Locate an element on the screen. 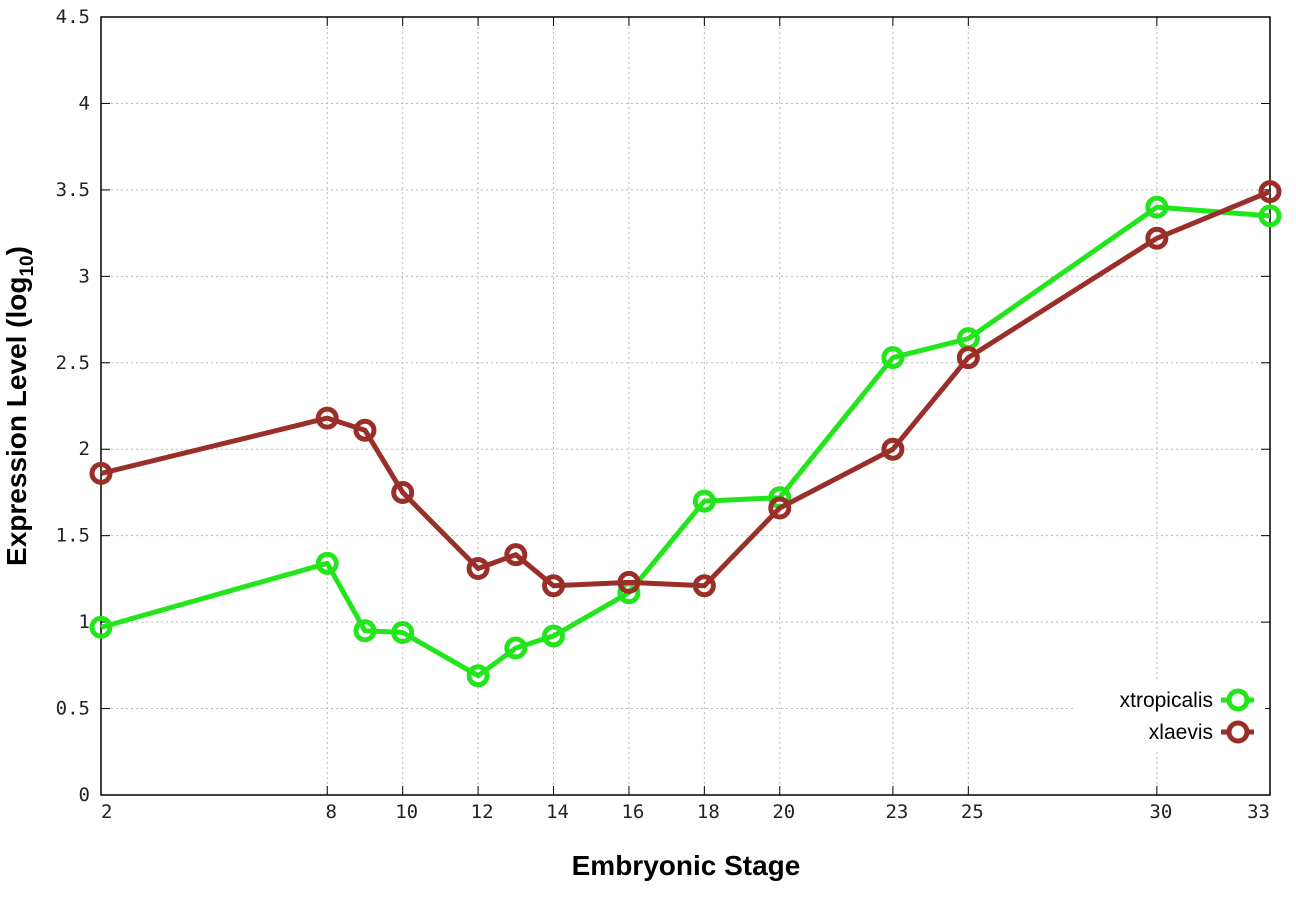 Image resolution: width=1296 pixels, height=907 pixels. y-axis-title-main: Expression Level (log is located at coordinates (16, 421).